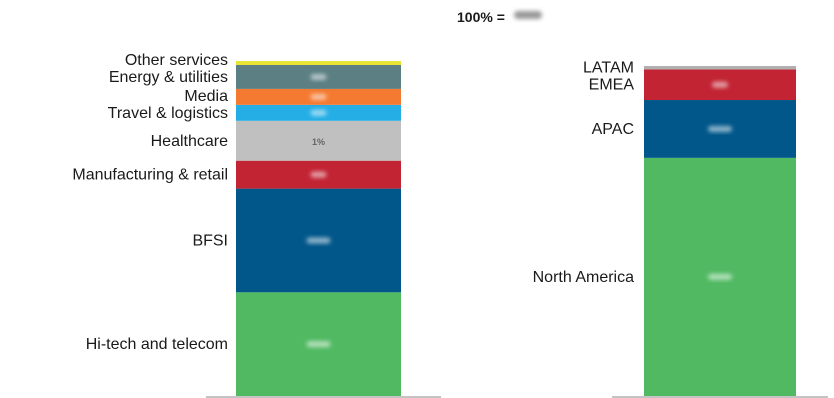 This screenshot has width=834, height=398. Describe the element at coordinates (157, 344) in the screenshot. I see `category-label-hi-tech-and-telecom: Hi-tech and telecom` at that location.